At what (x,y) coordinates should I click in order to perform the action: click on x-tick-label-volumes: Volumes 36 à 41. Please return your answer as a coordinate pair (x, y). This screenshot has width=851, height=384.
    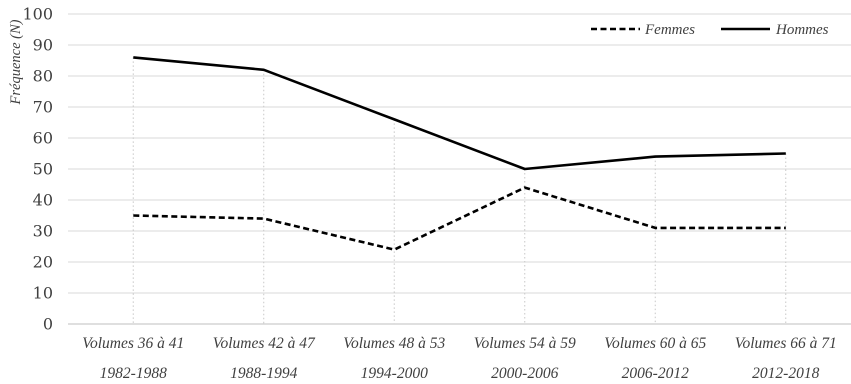
    Looking at the image, I should click on (133, 343).